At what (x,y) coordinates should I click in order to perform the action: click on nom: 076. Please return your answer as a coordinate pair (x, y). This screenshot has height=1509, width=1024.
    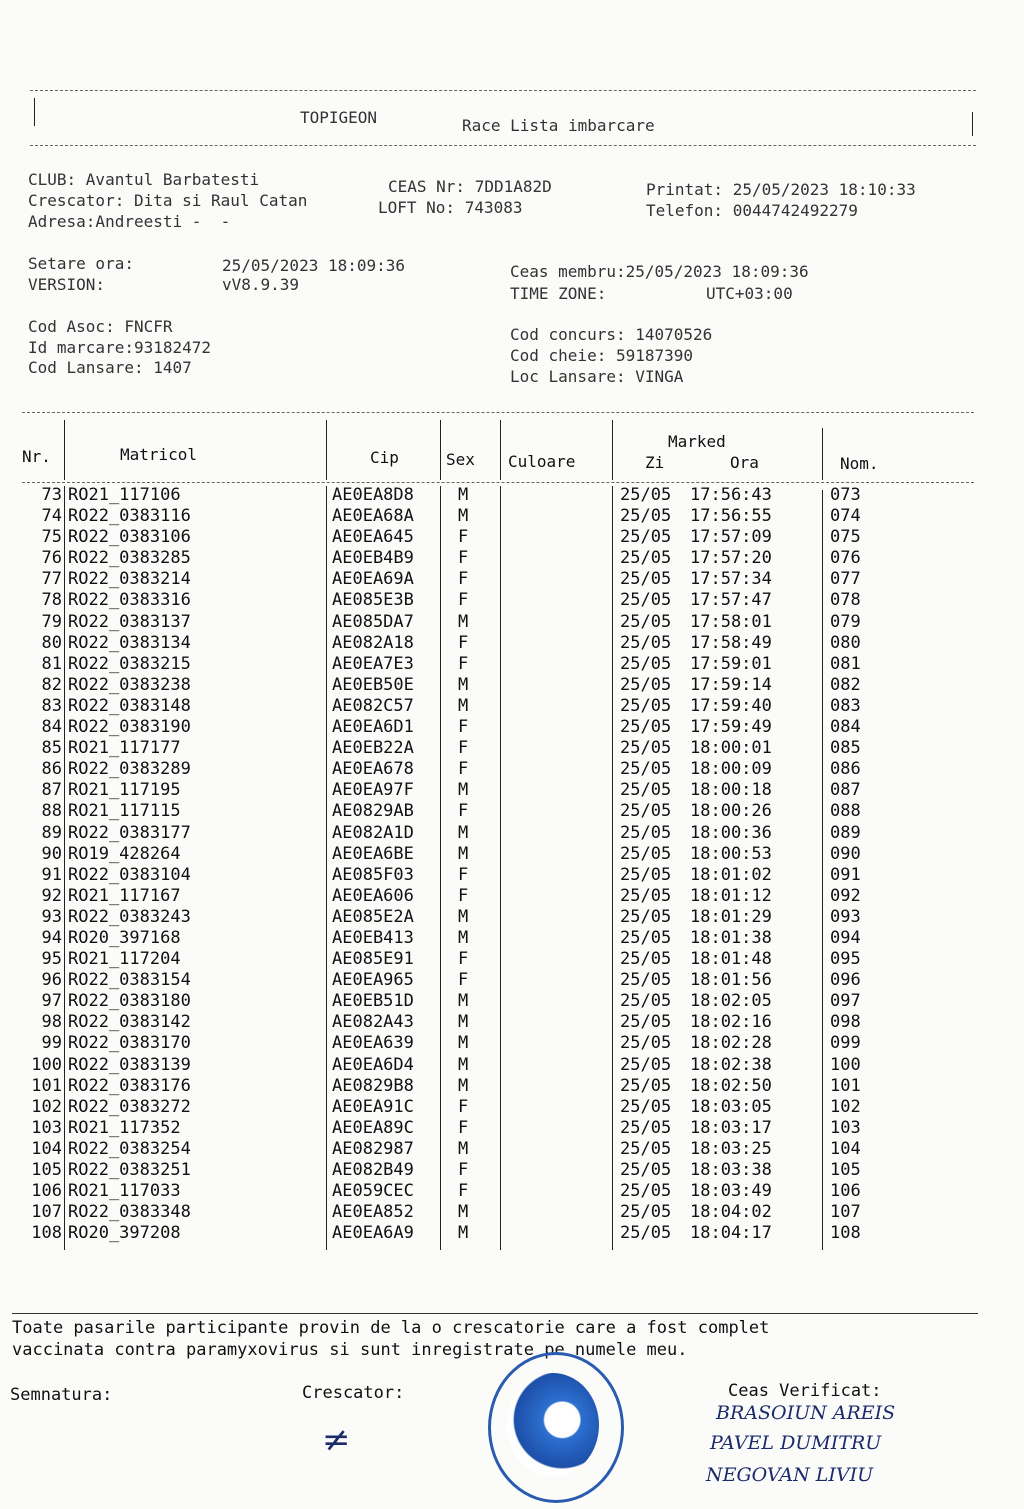
    Looking at the image, I should click on (845, 558).